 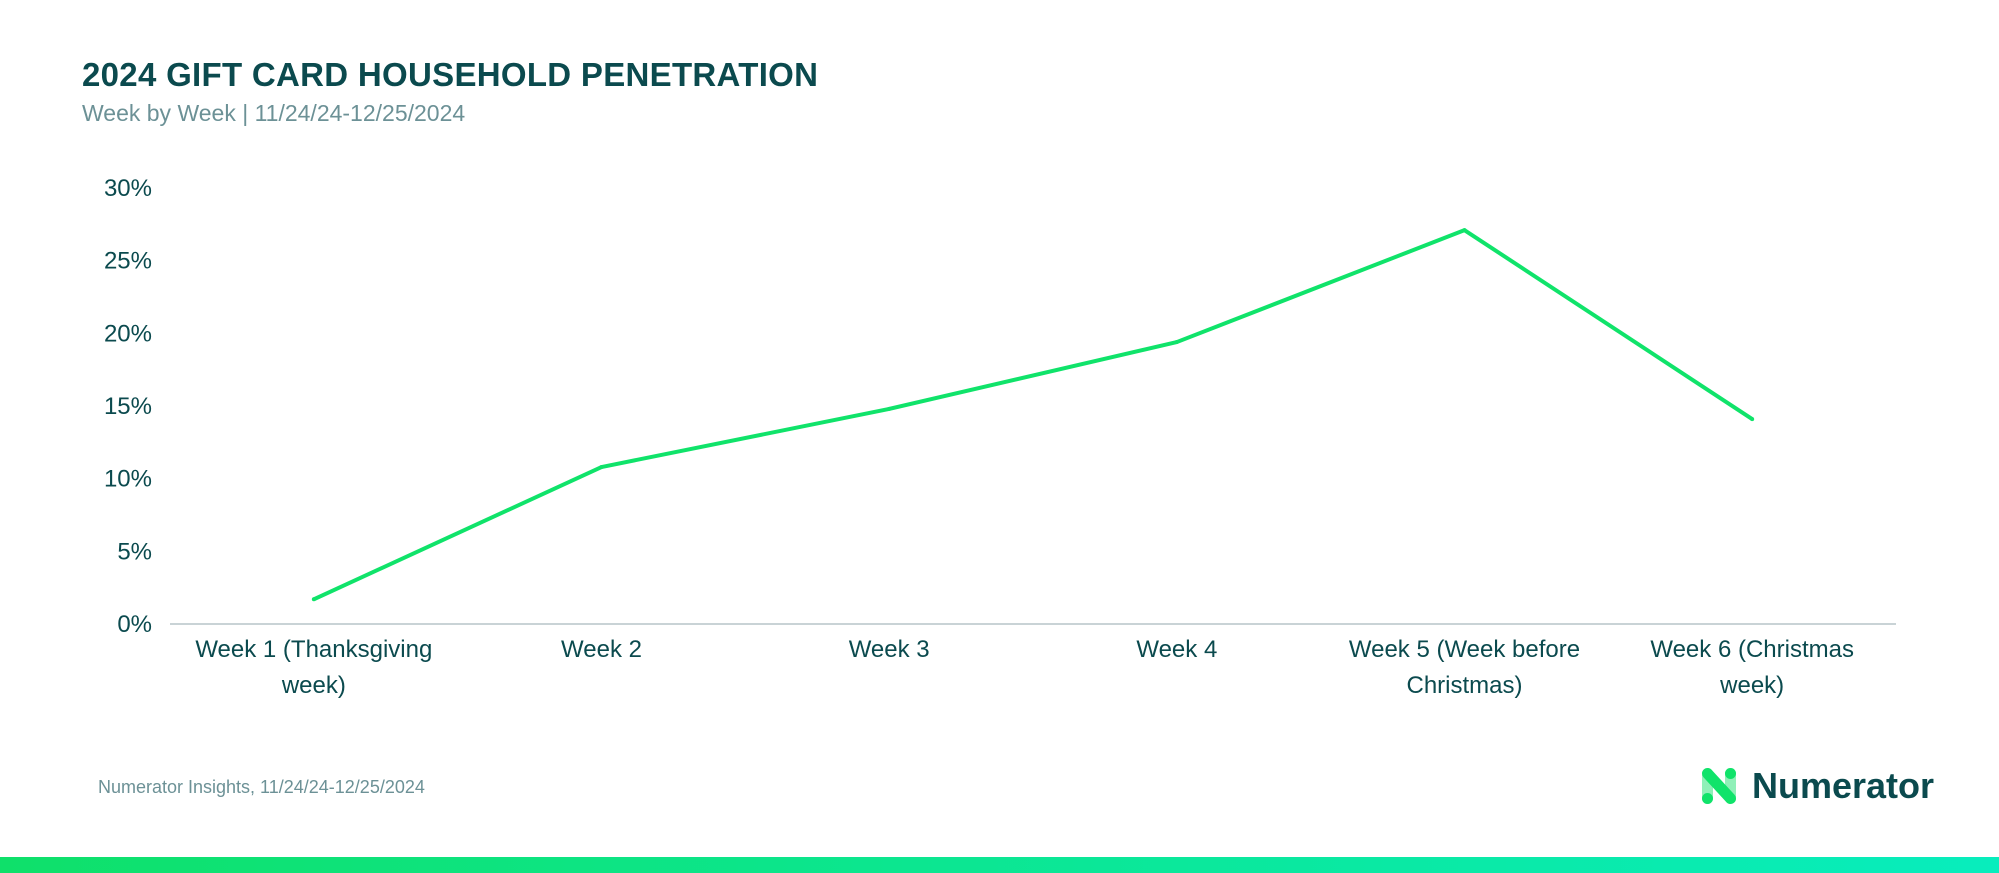 I want to click on chart-subtitle: Week by Week | 11/24/24-12/25/2024, so click(x=274, y=113).